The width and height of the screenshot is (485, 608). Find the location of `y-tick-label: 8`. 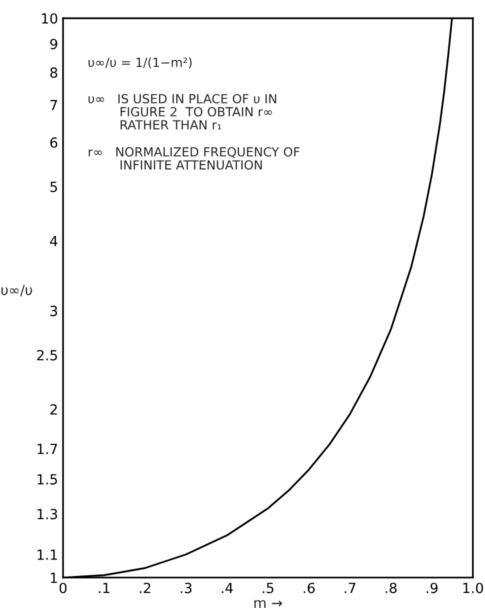

y-tick-label: 8 is located at coordinates (54, 72).